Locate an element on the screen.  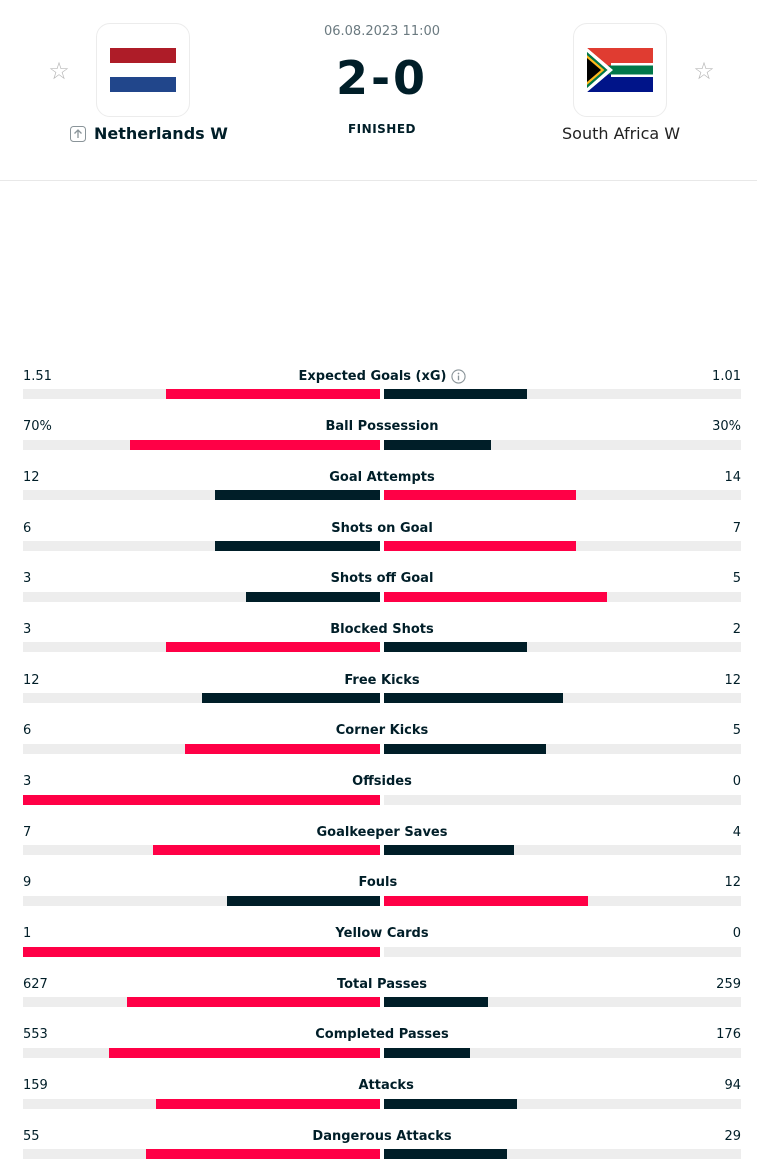
home-team-logo is located at coordinates (143, 70).